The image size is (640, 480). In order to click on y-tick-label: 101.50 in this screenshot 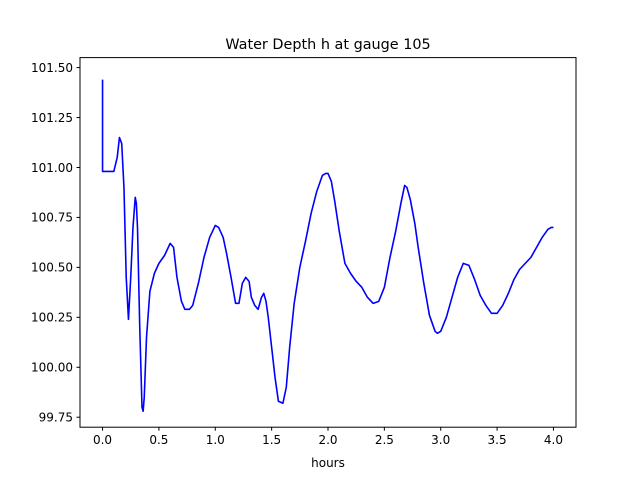, I will do `click(52, 68)`.